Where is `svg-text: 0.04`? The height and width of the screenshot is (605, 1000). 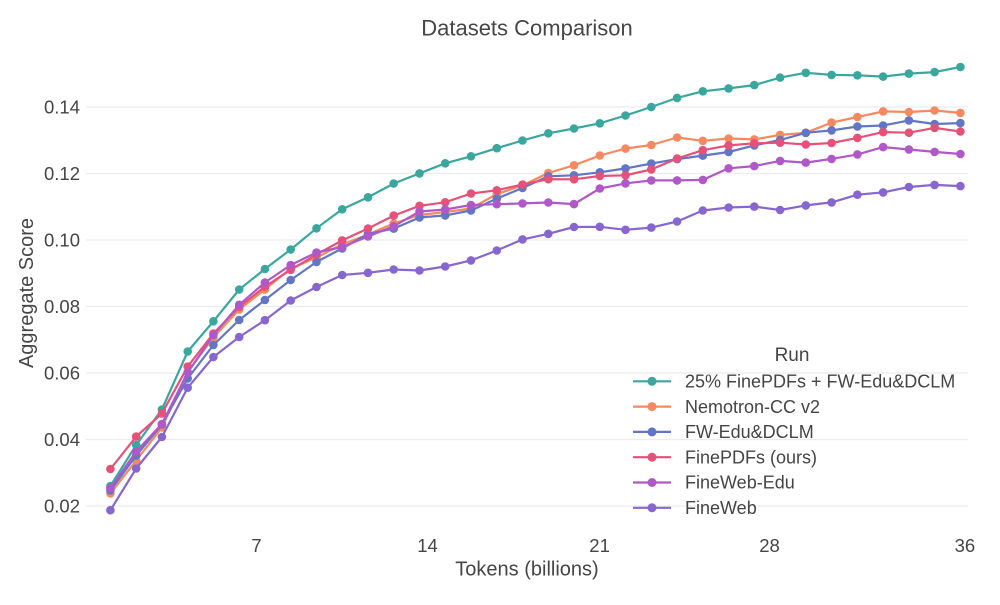 svg-text: 0.04 is located at coordinates (62, 439).